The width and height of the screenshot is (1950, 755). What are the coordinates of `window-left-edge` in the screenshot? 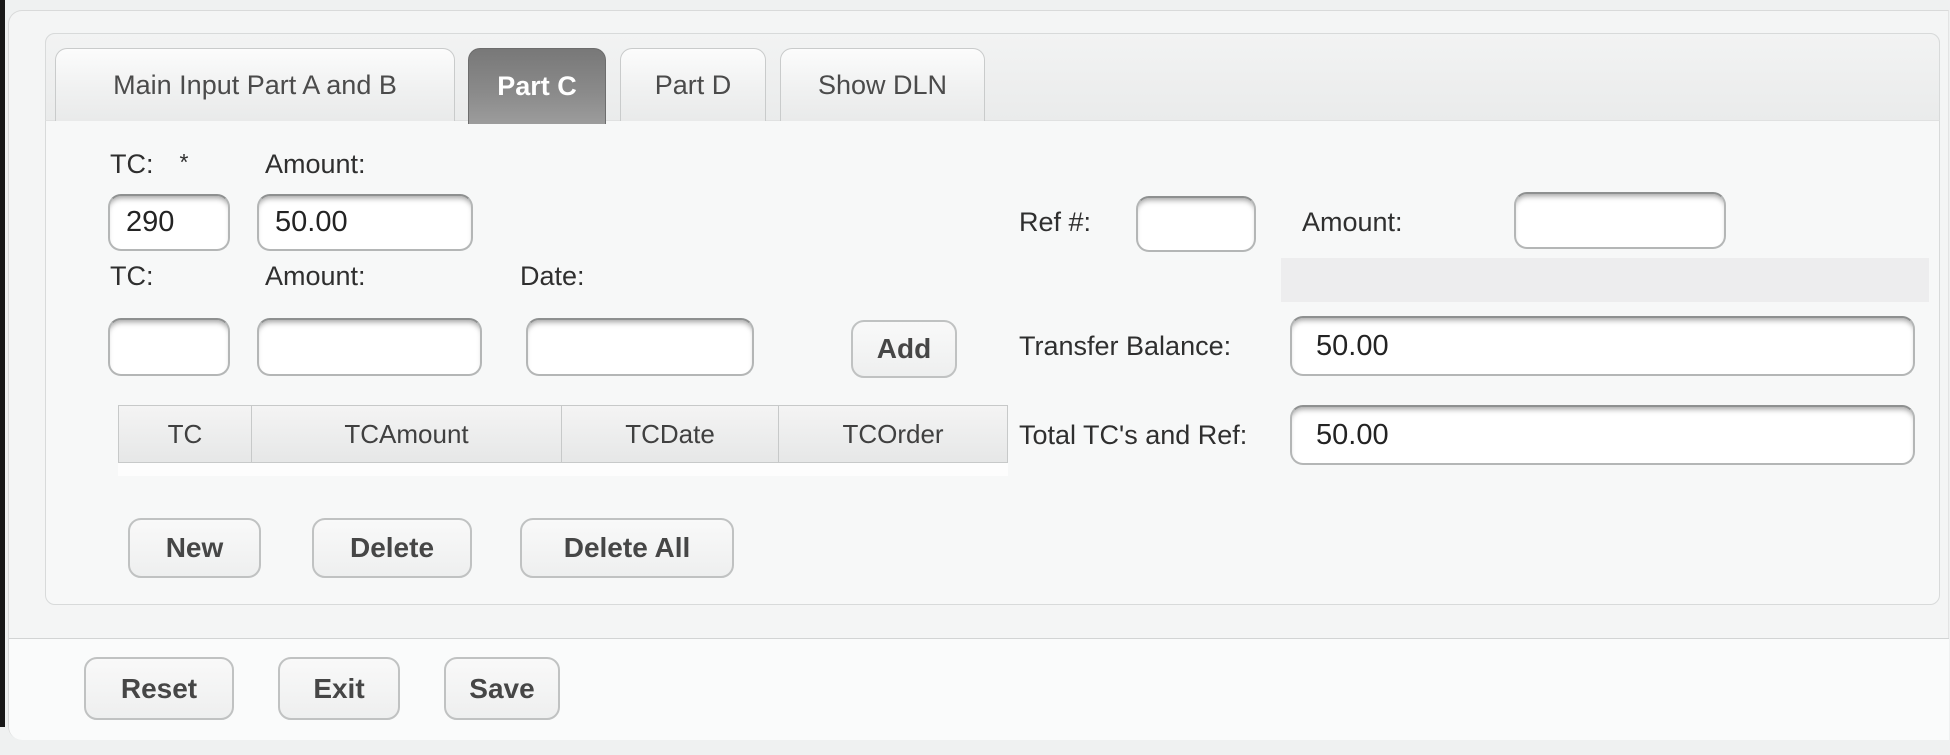 It's located at (2, 363).